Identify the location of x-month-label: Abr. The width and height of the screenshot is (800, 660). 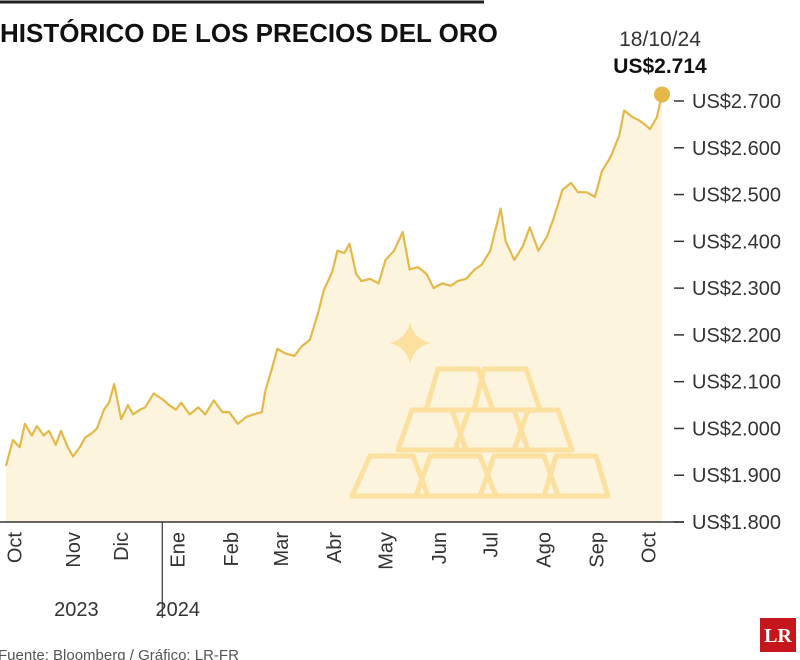
(335, 547).